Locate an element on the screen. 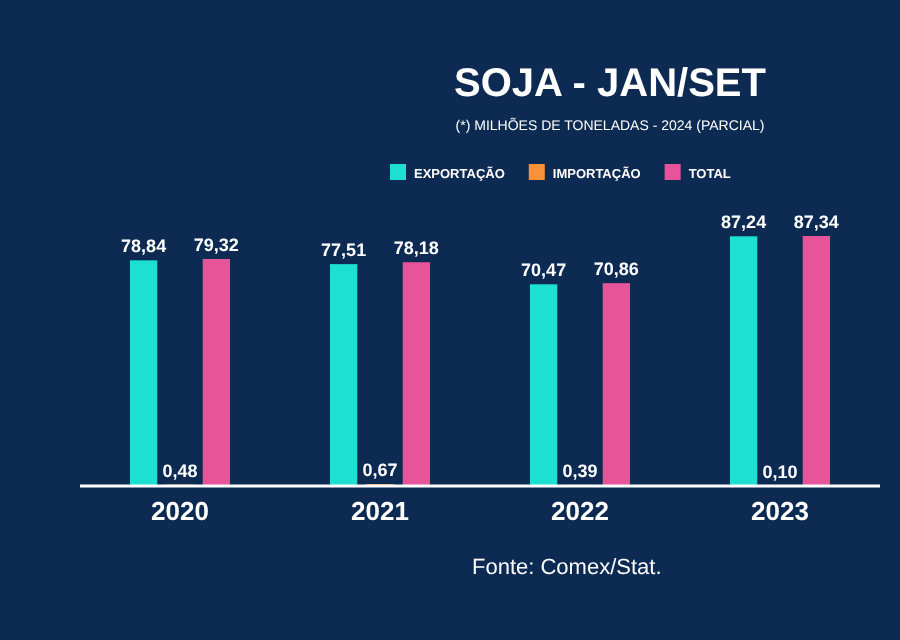  source-note: Fonte: Comex/Stat. is located at coordinates (567, 568).